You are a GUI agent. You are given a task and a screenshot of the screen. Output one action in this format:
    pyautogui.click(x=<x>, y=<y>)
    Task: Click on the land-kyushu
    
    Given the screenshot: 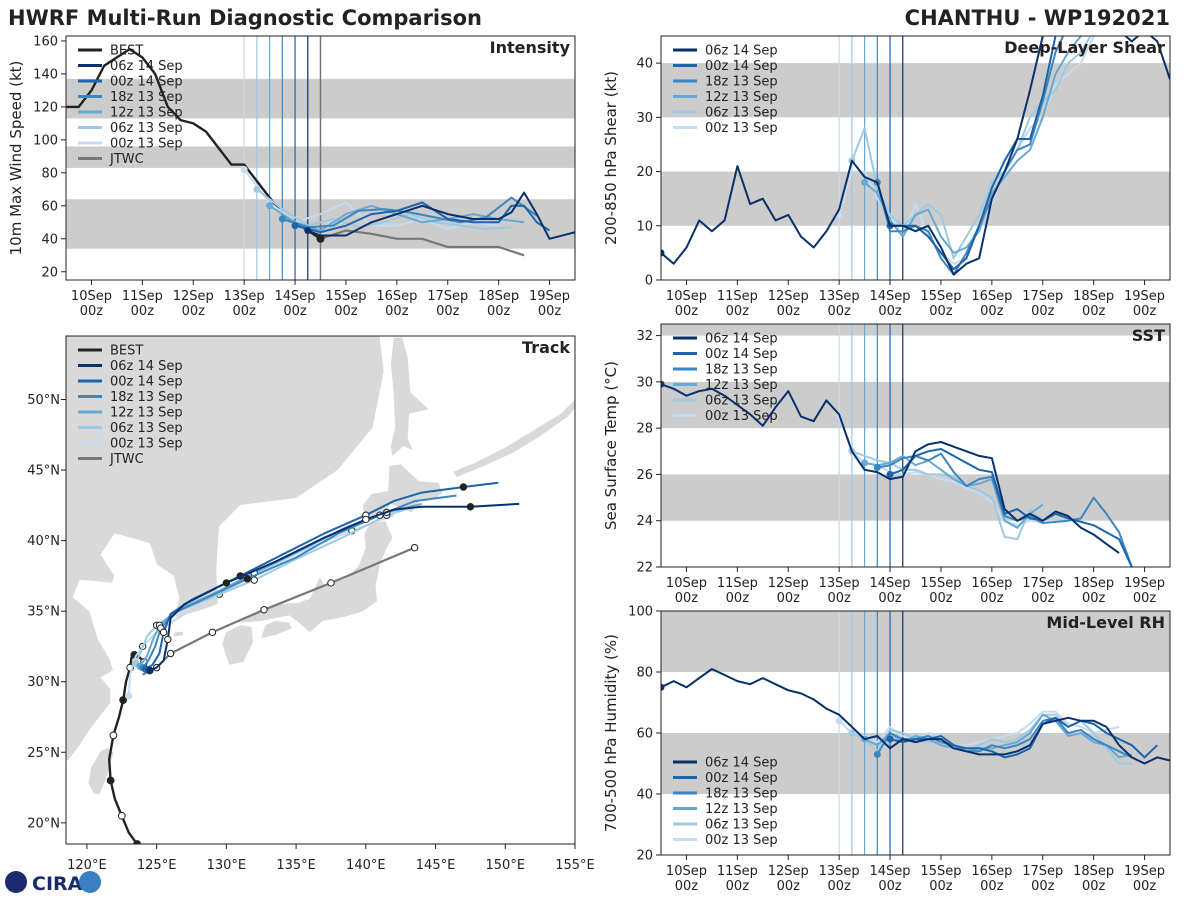 What is the action you would take?
    pyautogui.click(x=237, y=645)
    